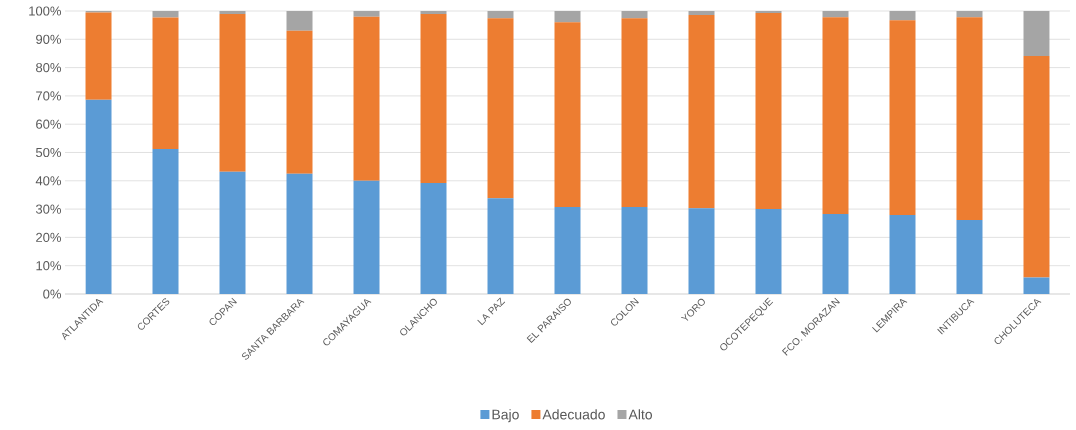 This screenshot has height=430, width=1076. I want to click on y-tick-label: 90%, so click(49, 39).